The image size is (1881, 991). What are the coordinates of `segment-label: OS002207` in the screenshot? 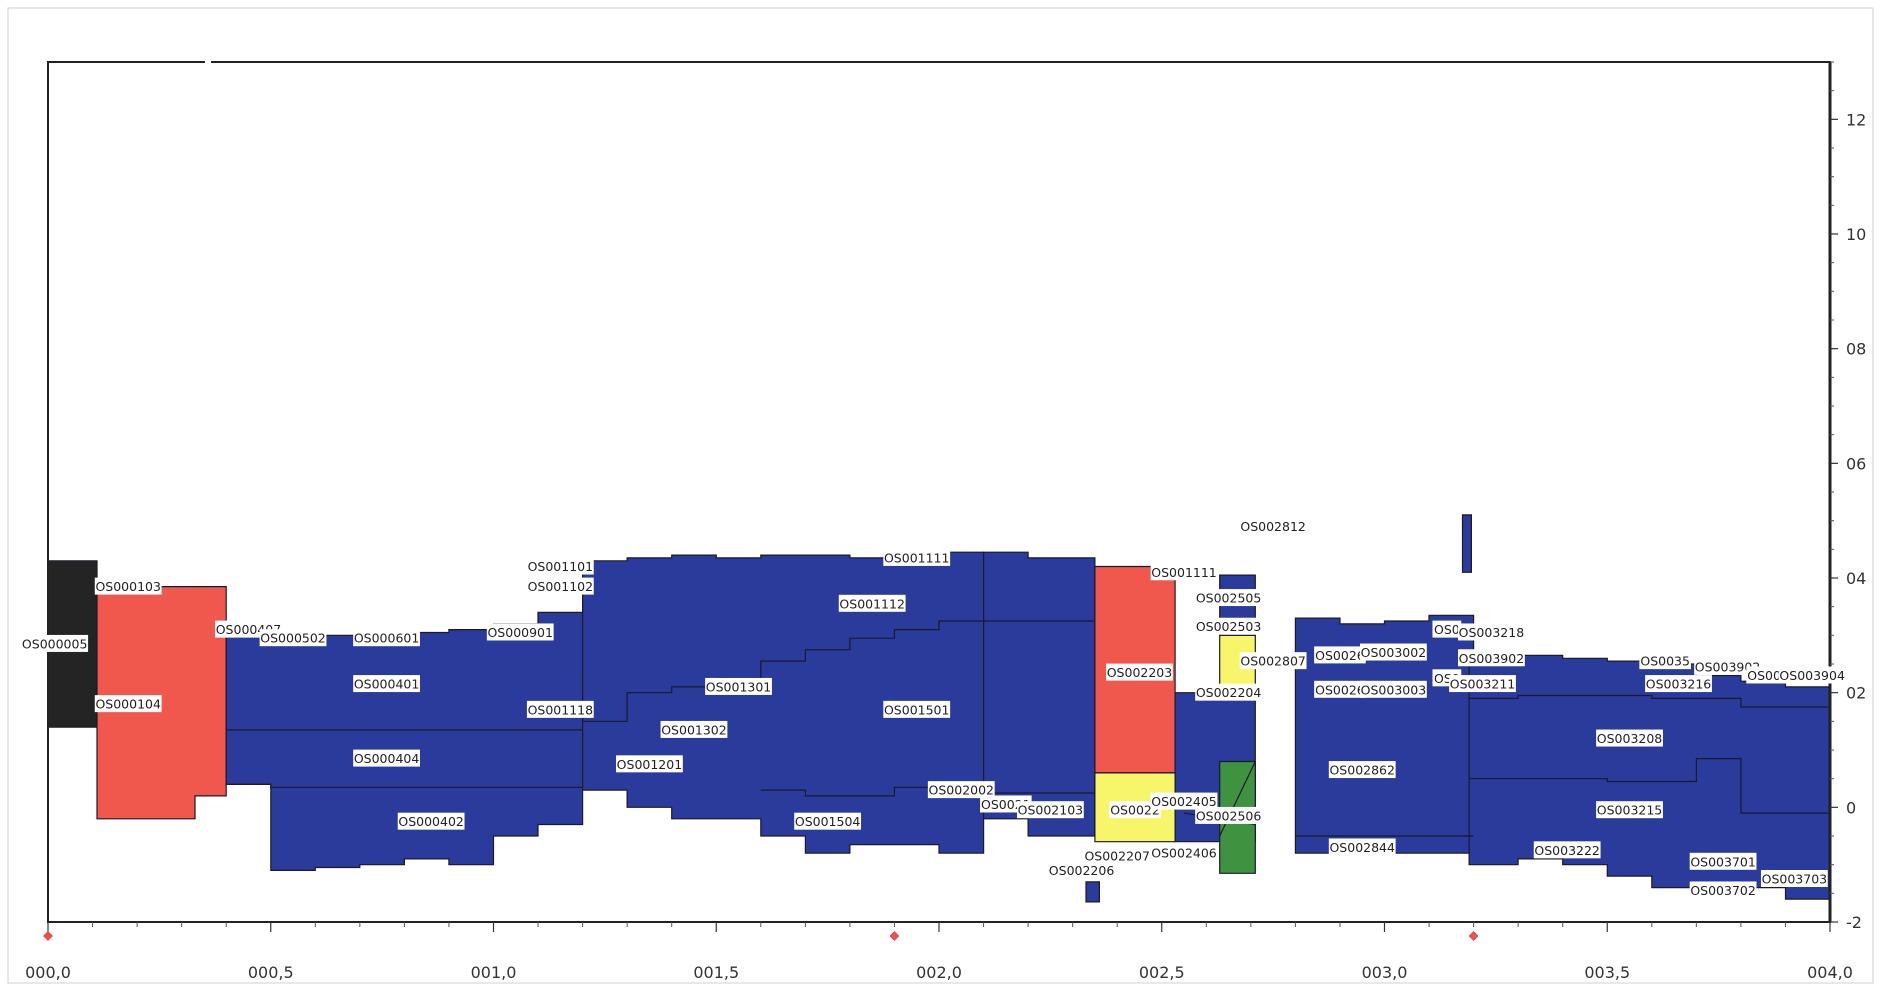 It's located at (1117, 856).